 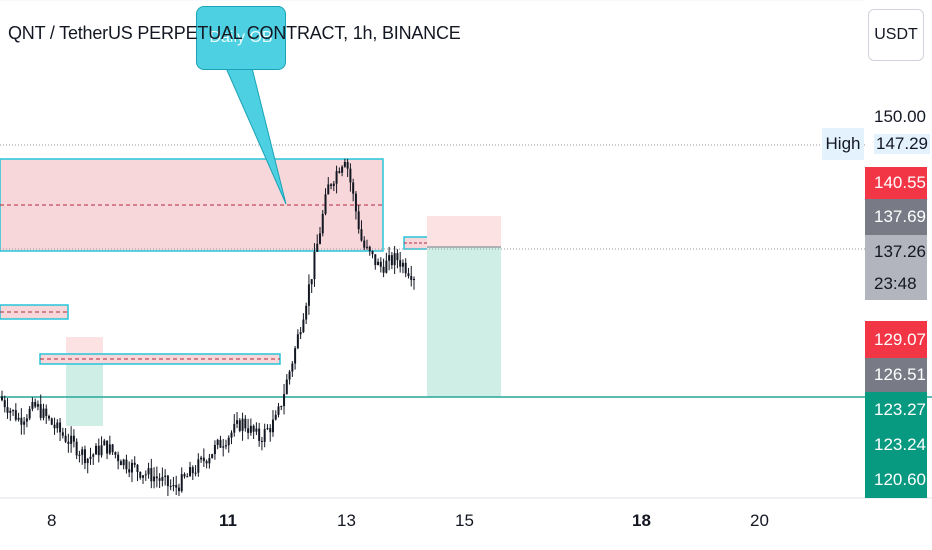 What do you see at coordinates (34, 312) in the screenshot?
I see `left-ob-zone` at bounding box center [34, 312].